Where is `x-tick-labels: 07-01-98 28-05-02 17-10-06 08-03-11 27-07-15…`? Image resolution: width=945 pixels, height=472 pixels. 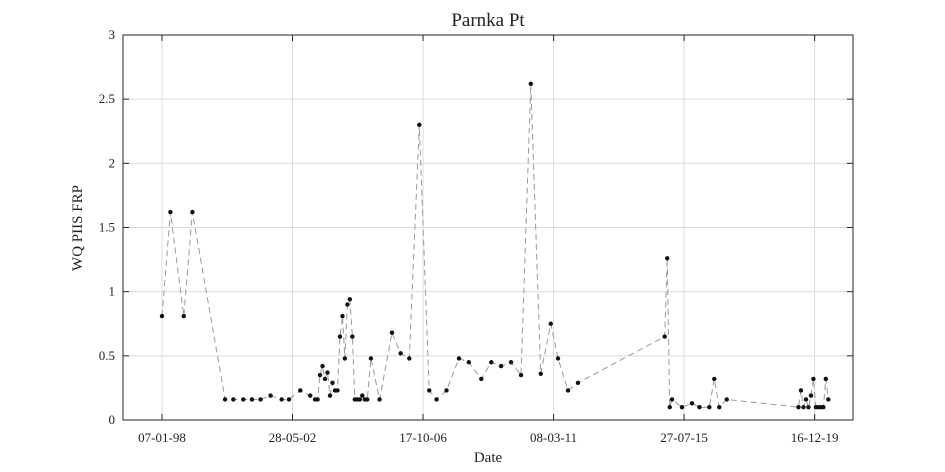
x-tick-labels: 07-01-98 28-05-02 17-10-06 08-03-11 27-07-15… is located at coordinates (488, 437).